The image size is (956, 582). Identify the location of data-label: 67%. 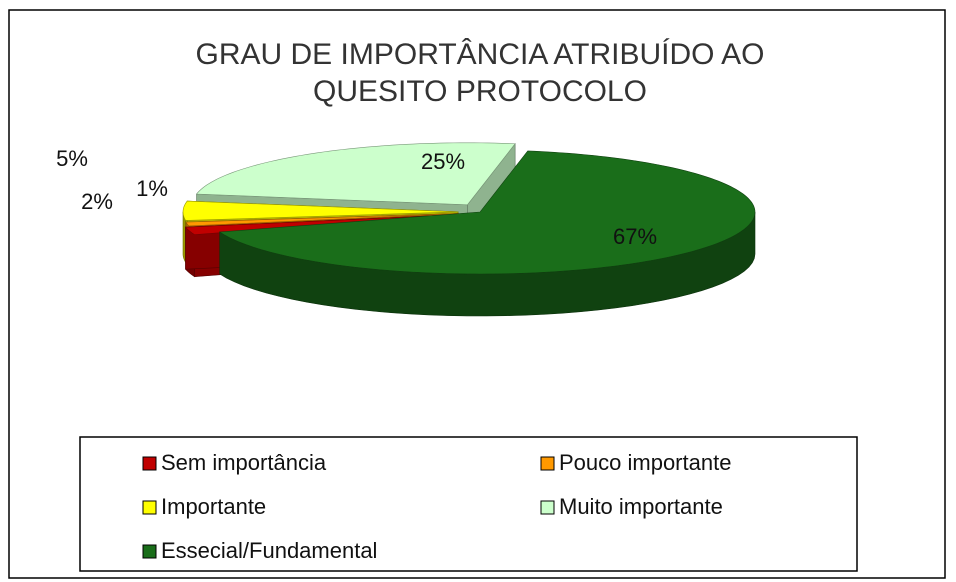
(635, 236).